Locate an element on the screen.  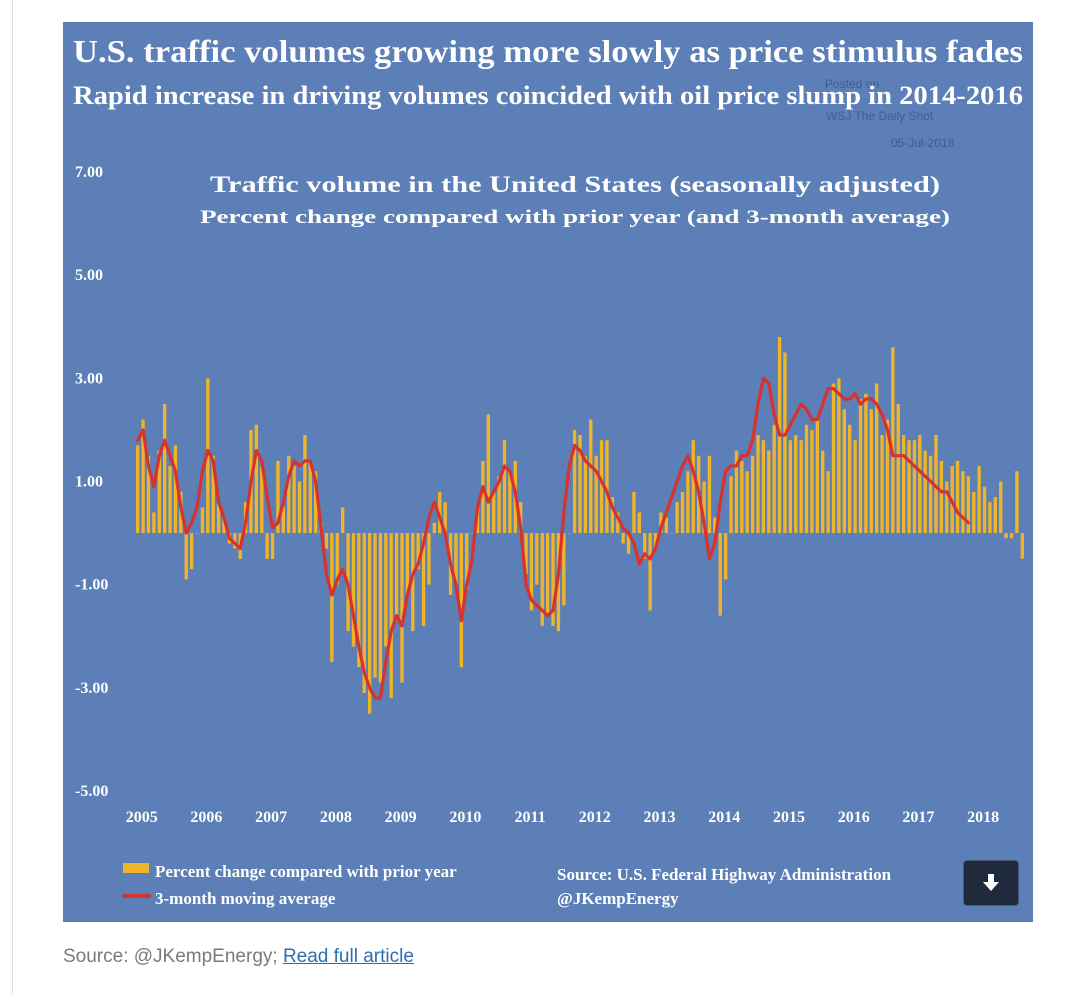
y-tick-label: 3.00 is located at coordinates (89, 378).